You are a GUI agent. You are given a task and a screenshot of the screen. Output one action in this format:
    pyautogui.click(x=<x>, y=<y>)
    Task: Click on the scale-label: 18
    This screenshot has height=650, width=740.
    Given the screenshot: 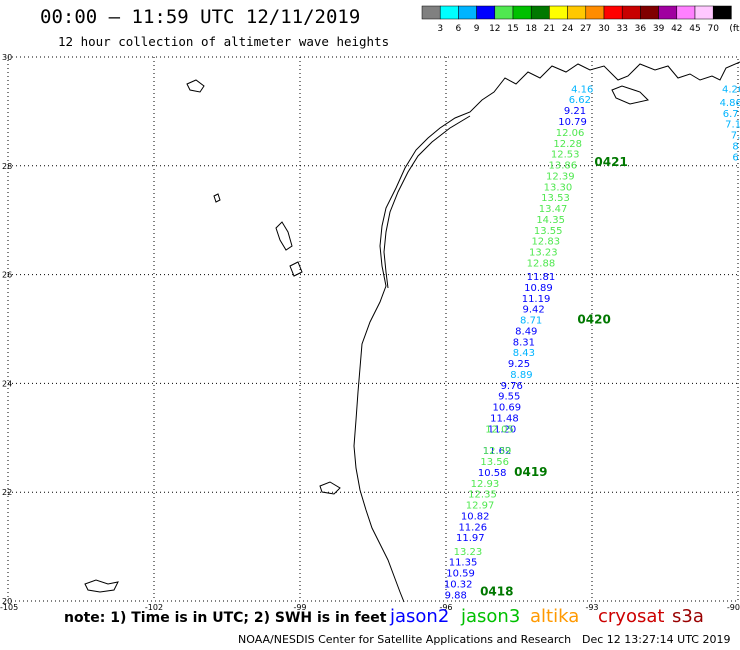 What is the action you would take?
    pyautogui.click(x=531, y=29)
    